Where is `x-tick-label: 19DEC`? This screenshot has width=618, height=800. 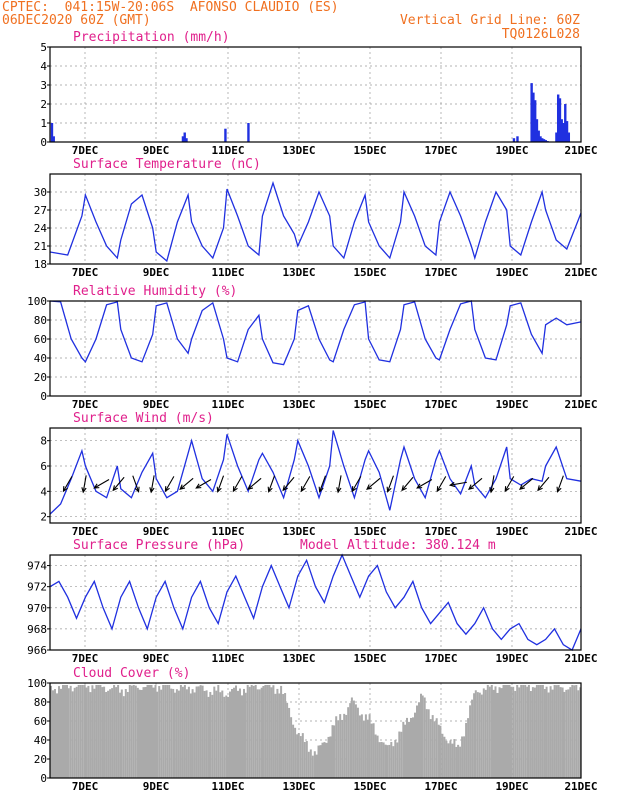
x-tick-label: 19DEC is located at coordinates (511, 404).